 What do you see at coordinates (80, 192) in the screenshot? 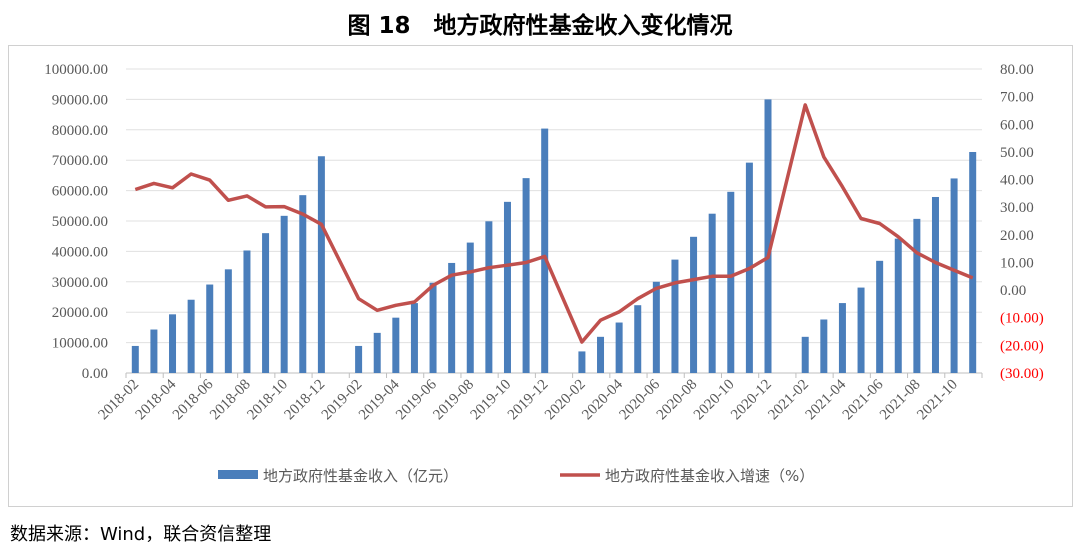
I see `y-left-tick-label: 60000.00` at bounding box center [80, 192].